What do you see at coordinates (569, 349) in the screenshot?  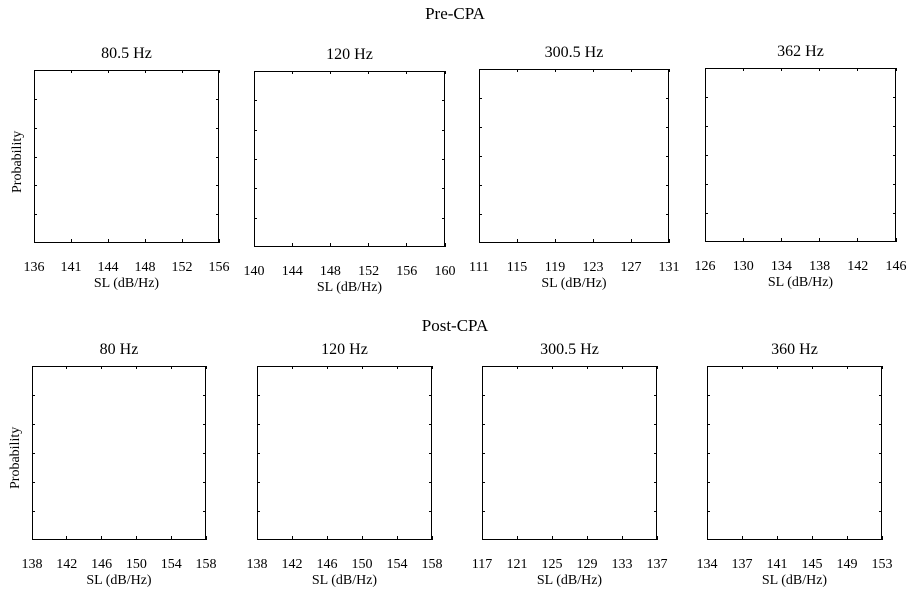 I see `subplot-title: 300.5 Hz` at bounding box center [569, 349].